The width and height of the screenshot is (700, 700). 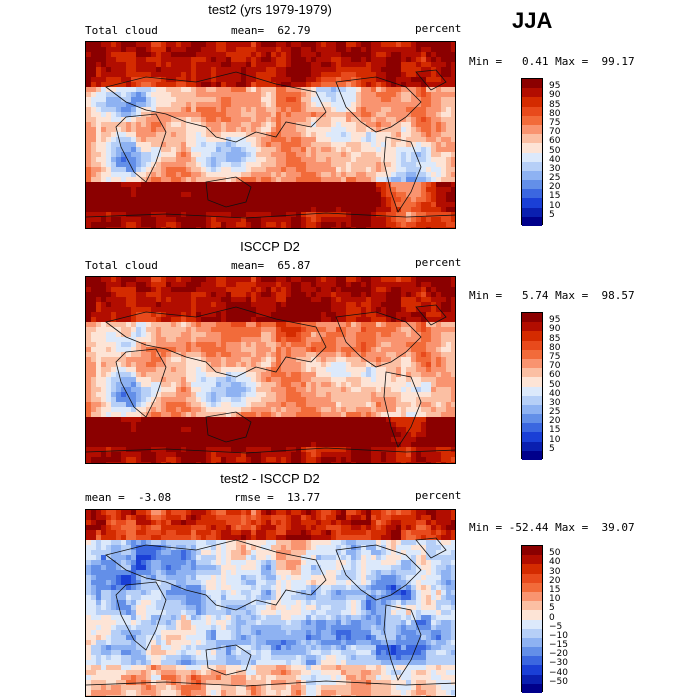 I want to click on panel-rmse-label: rmse = 13.77, so click(x=277, y=497).